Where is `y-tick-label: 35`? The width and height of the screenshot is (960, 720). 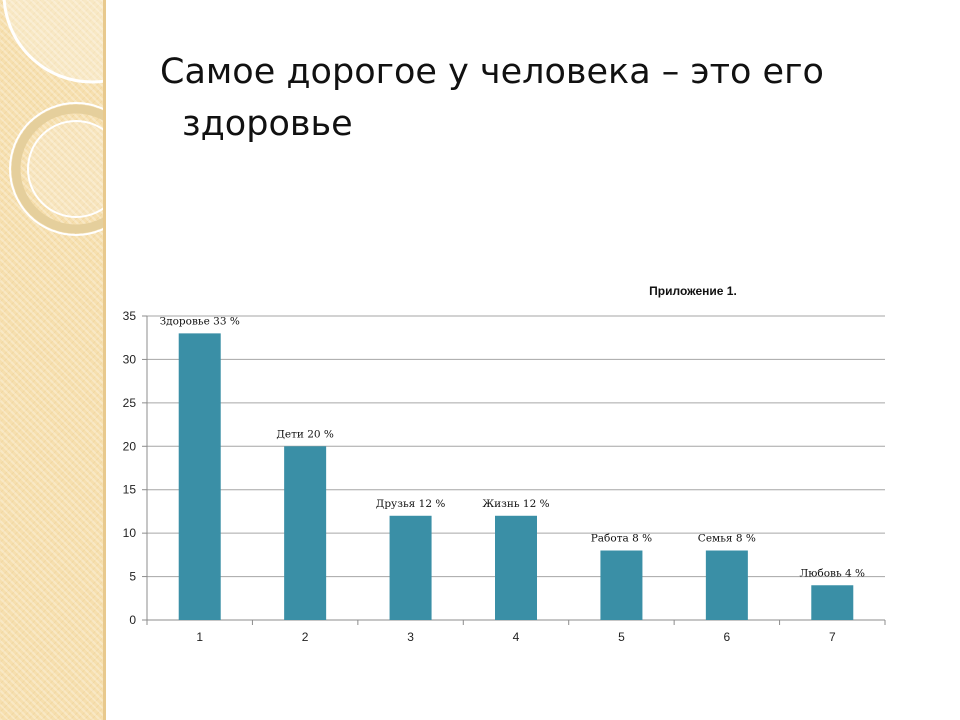
y-tick-label: 35 is located at coordinates (130, 316).